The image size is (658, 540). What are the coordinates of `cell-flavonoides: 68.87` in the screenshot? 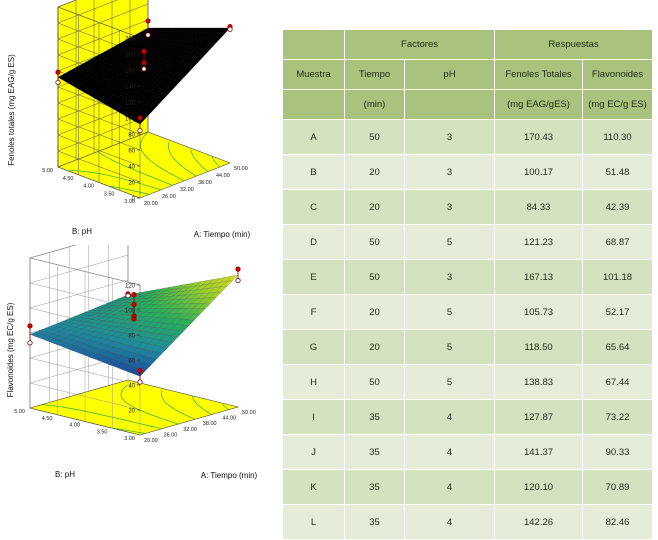 It's located at (617, 242).